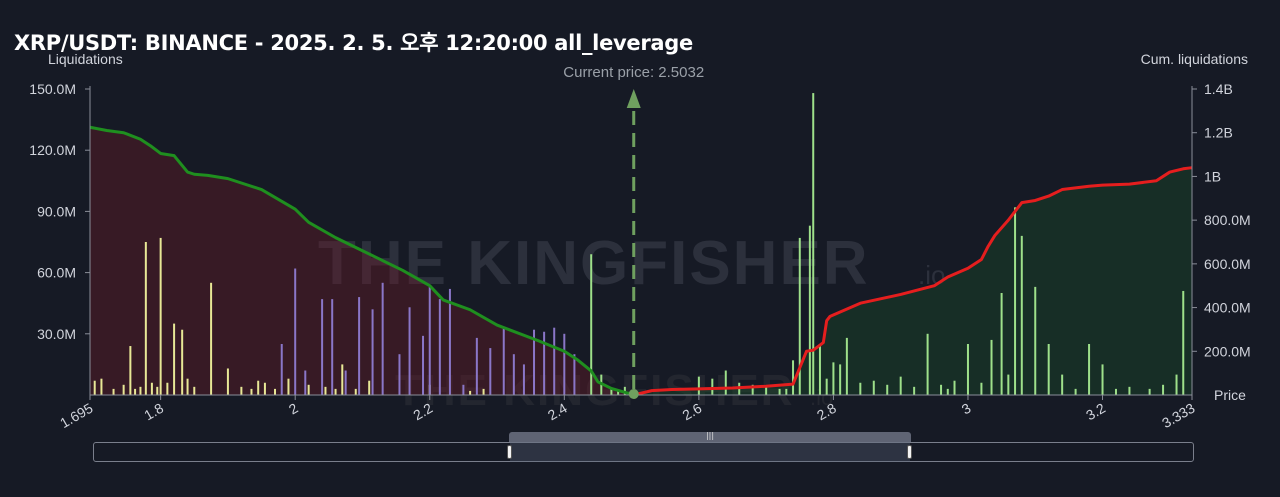 This screenshot has width=1280, height=497. I want to click on y-left-axis-label: Liquidations, so click(85, 59).